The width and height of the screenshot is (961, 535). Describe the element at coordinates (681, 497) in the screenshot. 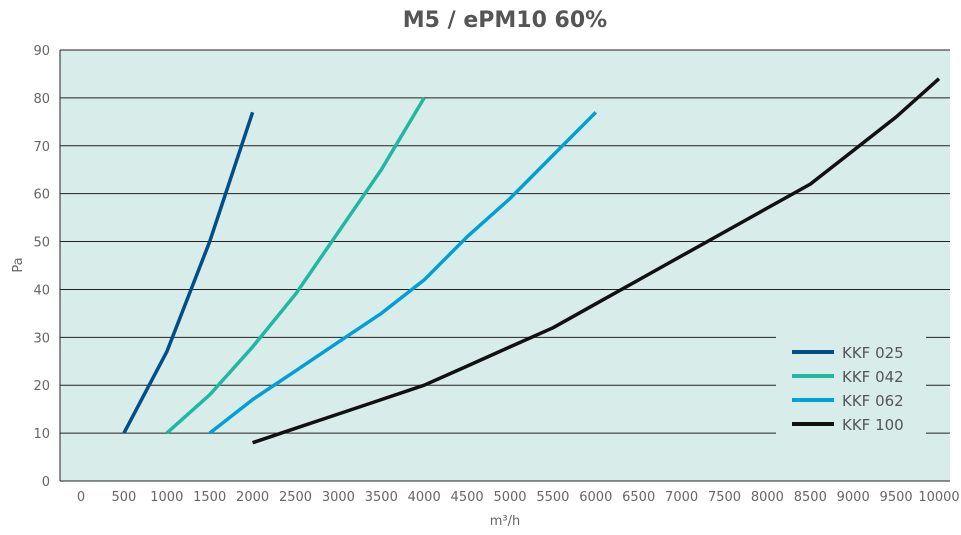

I see `x-tick-label: 7000` at that location.